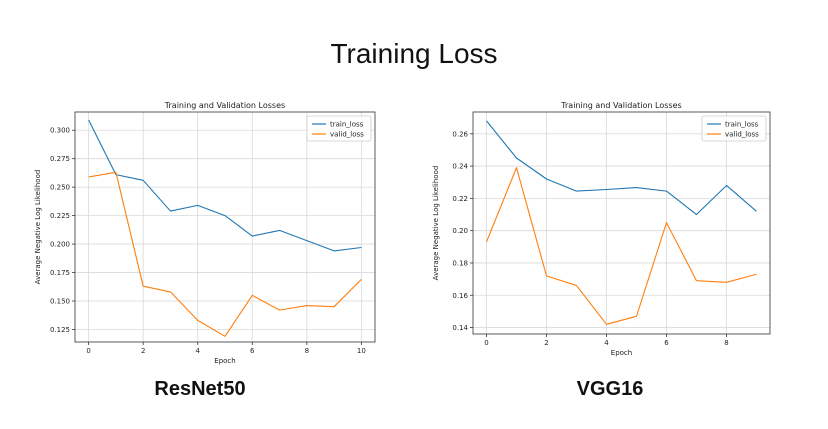 The image size is (828, 429). I want to click on y-tick-label: 0.14, so click(460, 328).